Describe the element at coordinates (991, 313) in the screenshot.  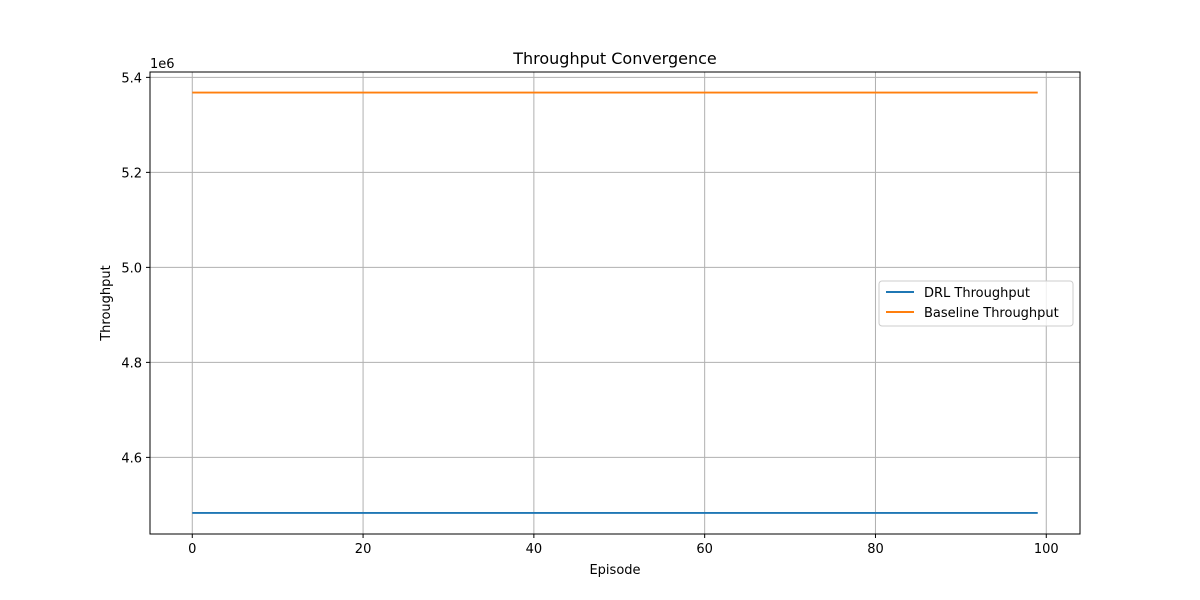
I see `legend-label-baseline: Baseline Throughput` at that location.